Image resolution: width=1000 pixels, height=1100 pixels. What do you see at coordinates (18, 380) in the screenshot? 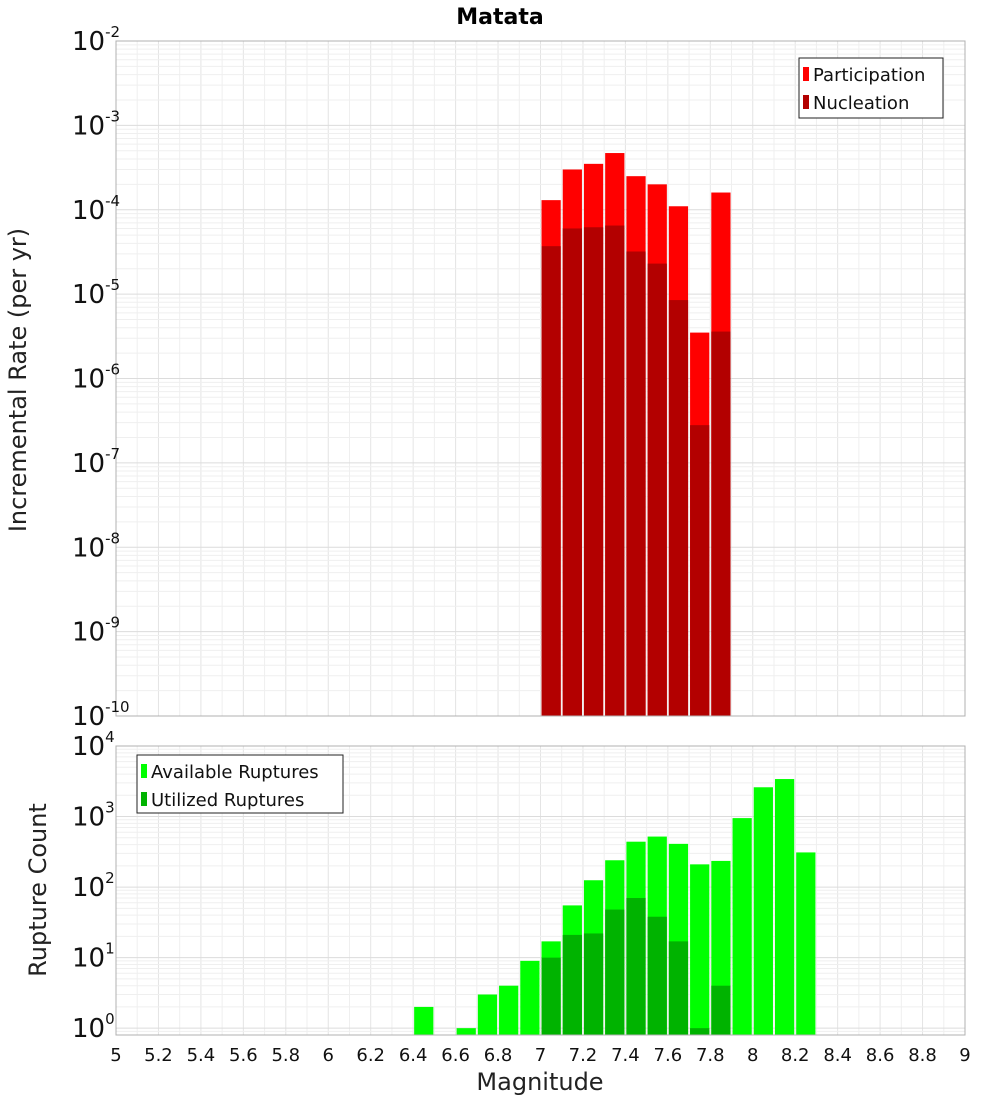
I see `rate-y-axis-label: Incremental Rate (per yr)` at bounding box center [18, 380].